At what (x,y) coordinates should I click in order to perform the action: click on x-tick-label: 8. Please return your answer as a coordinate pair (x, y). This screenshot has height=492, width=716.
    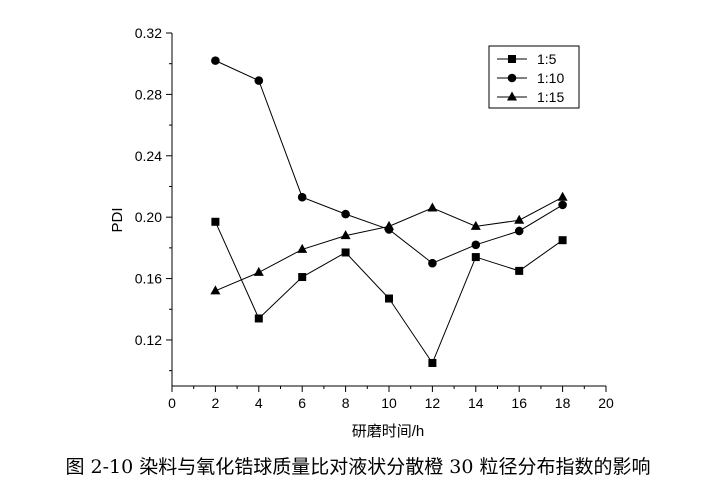
    Looking at the image, I should click on (346, 403).